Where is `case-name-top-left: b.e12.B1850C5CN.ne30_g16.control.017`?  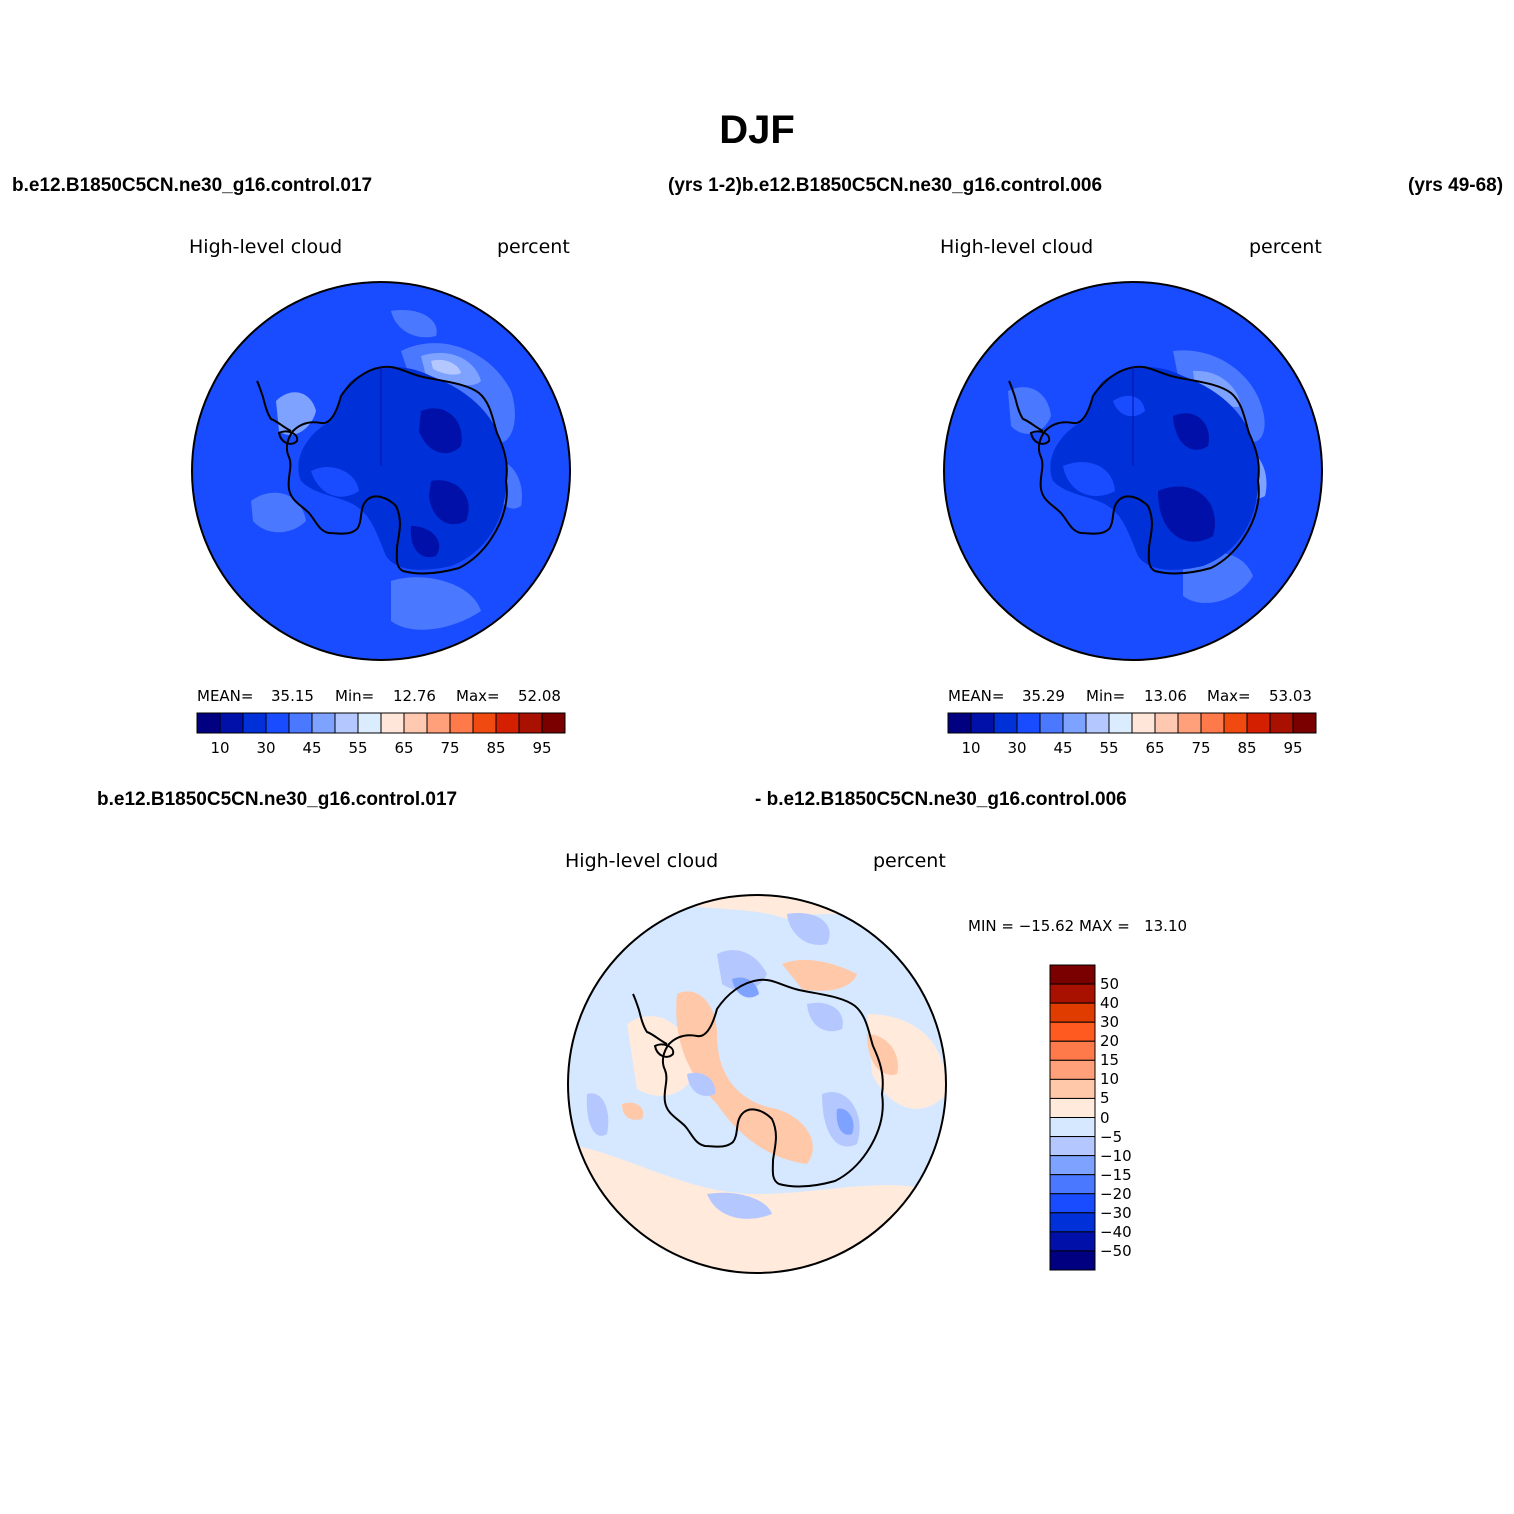 case-name-top-left: b.e12.B1850C5CN.ne30_g16.control.017 is located at coordinates (192, 185).